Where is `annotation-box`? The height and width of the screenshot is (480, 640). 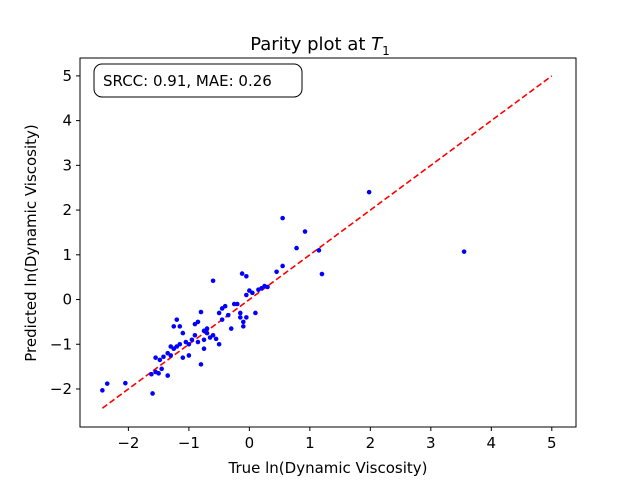
annotation-box is located at coordinates (198, 80).